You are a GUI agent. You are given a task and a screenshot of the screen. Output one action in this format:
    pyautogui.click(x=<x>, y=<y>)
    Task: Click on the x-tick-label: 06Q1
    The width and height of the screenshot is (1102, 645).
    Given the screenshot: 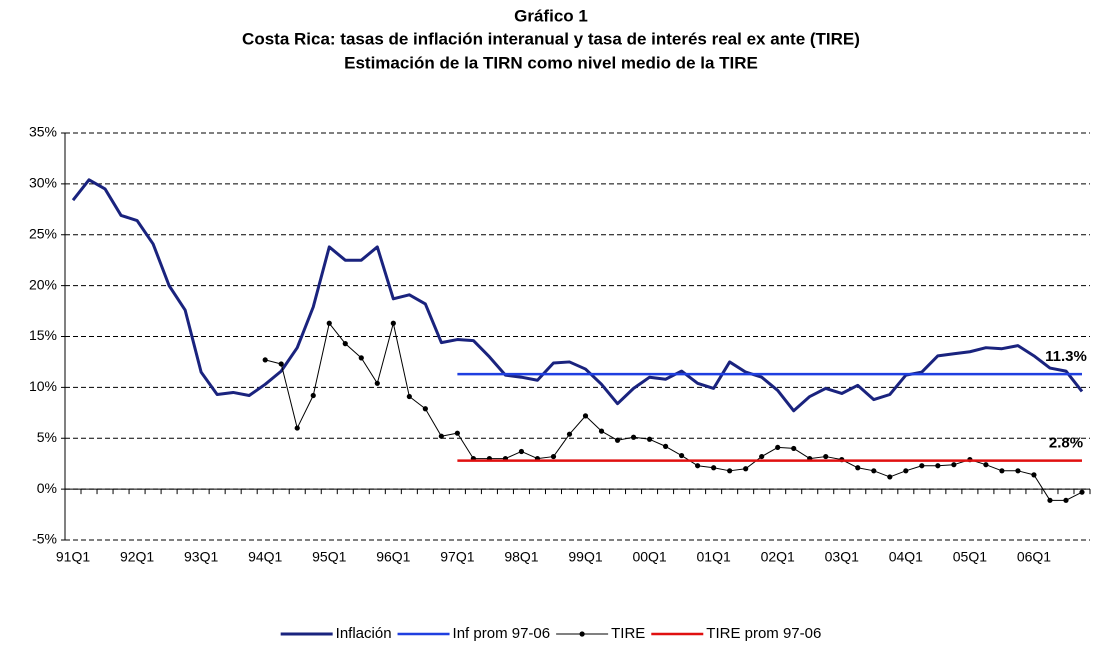 What is the action you would take?
    pyautogui.click(x=1034, y=557)
    